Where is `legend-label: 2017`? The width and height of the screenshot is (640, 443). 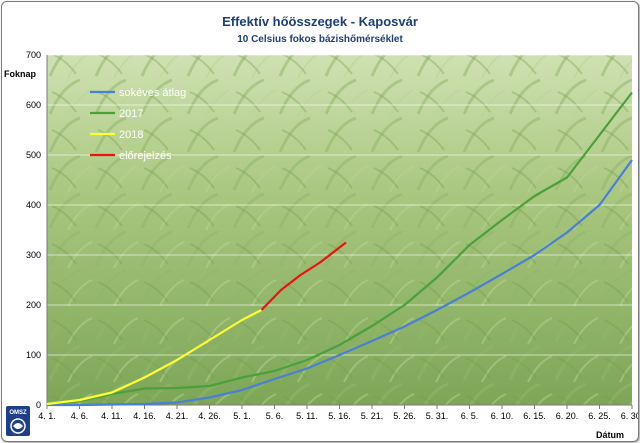 legend-label: 2017 is located at coordinates (131, 114).